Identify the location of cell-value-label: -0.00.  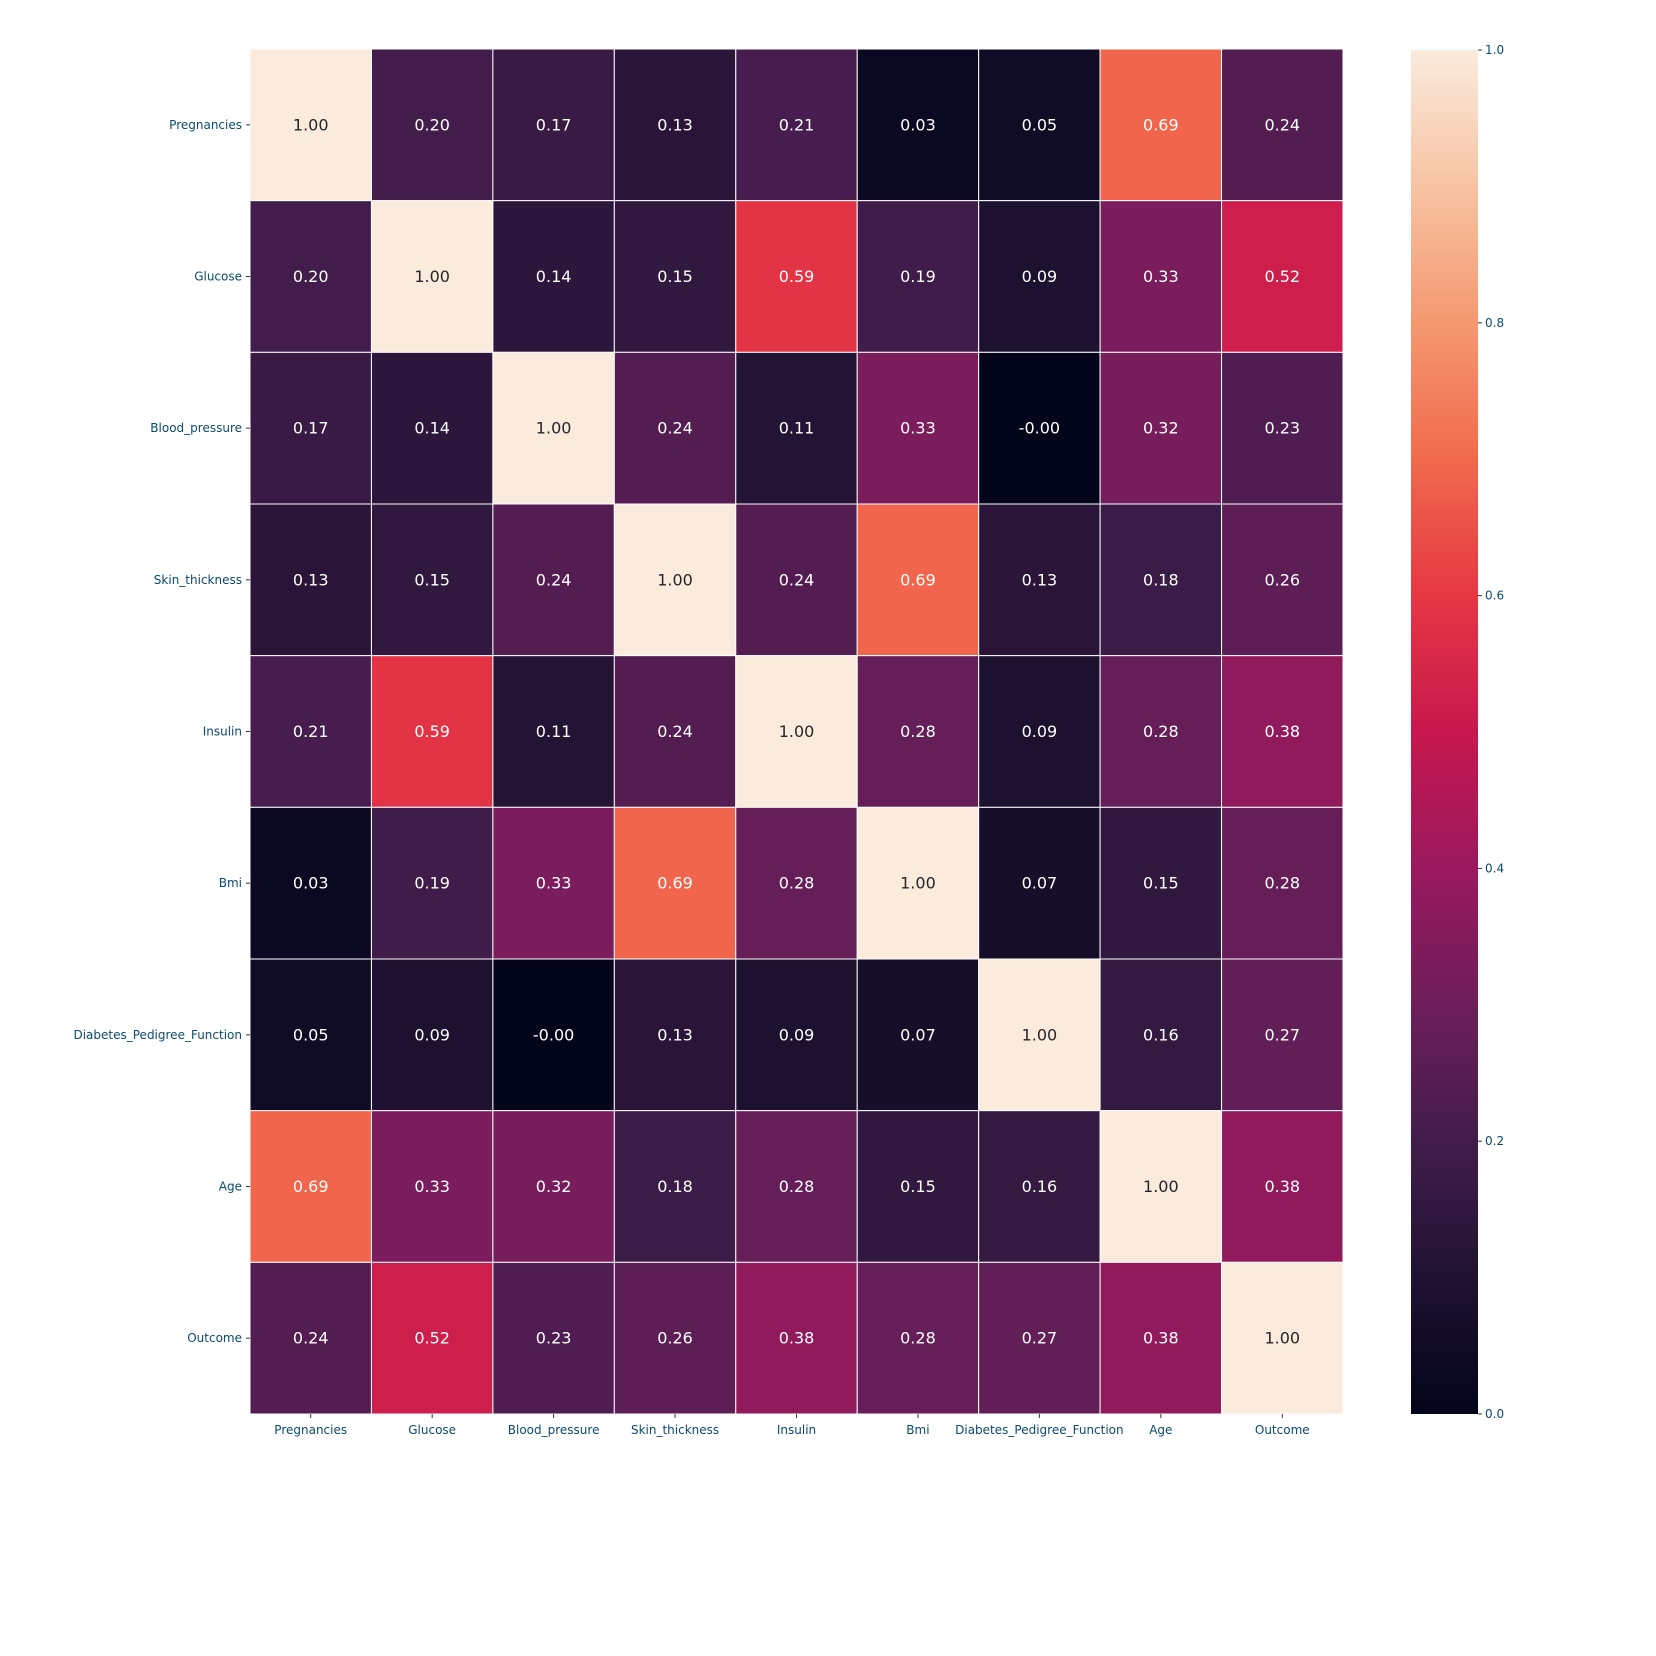
(1039, 428).